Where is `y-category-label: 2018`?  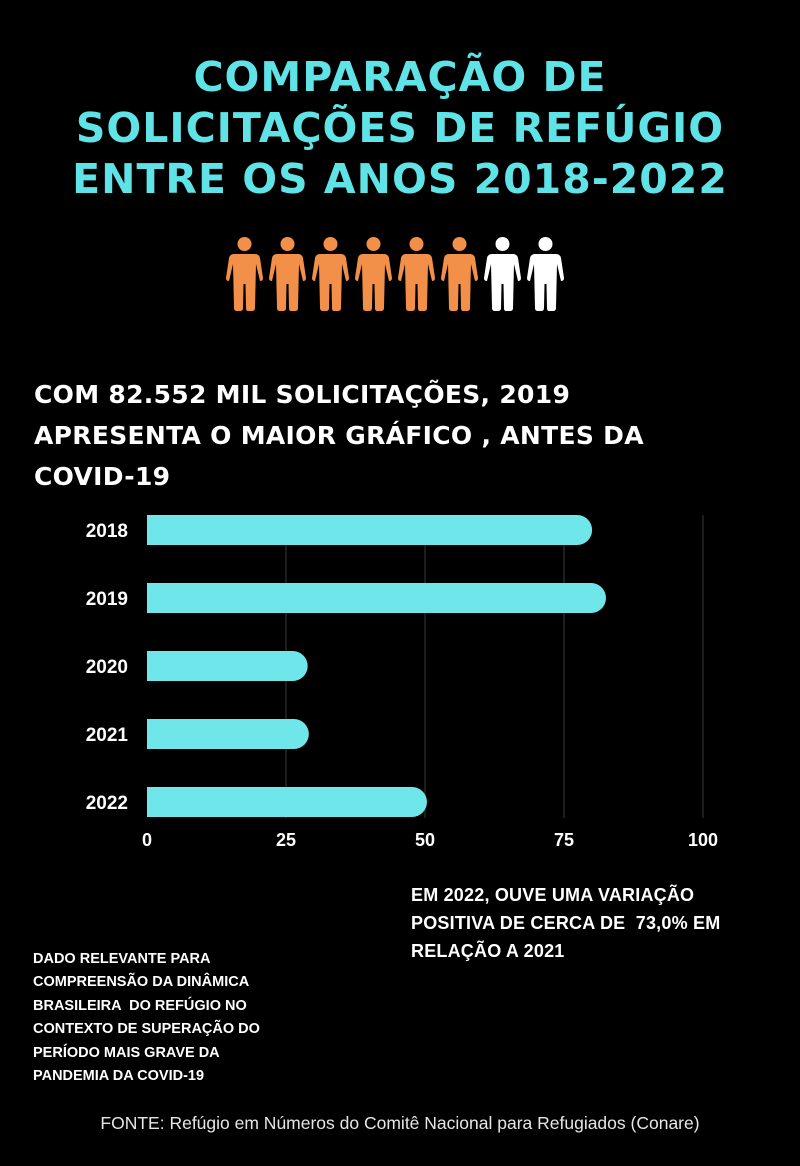 y-category-label: 2018 is located at coordinates (107, 531).